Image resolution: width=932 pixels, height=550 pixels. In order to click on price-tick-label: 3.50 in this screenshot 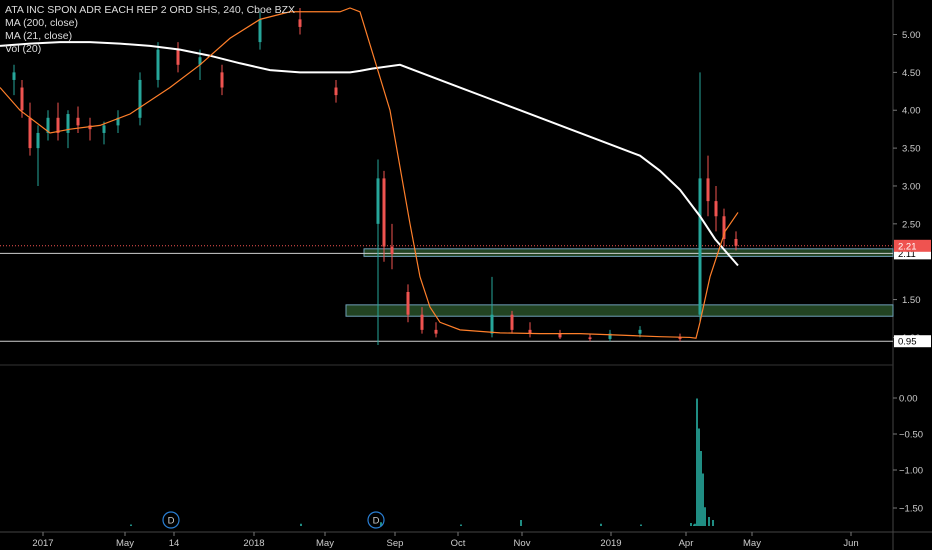, I will do `click(911, 149)`.